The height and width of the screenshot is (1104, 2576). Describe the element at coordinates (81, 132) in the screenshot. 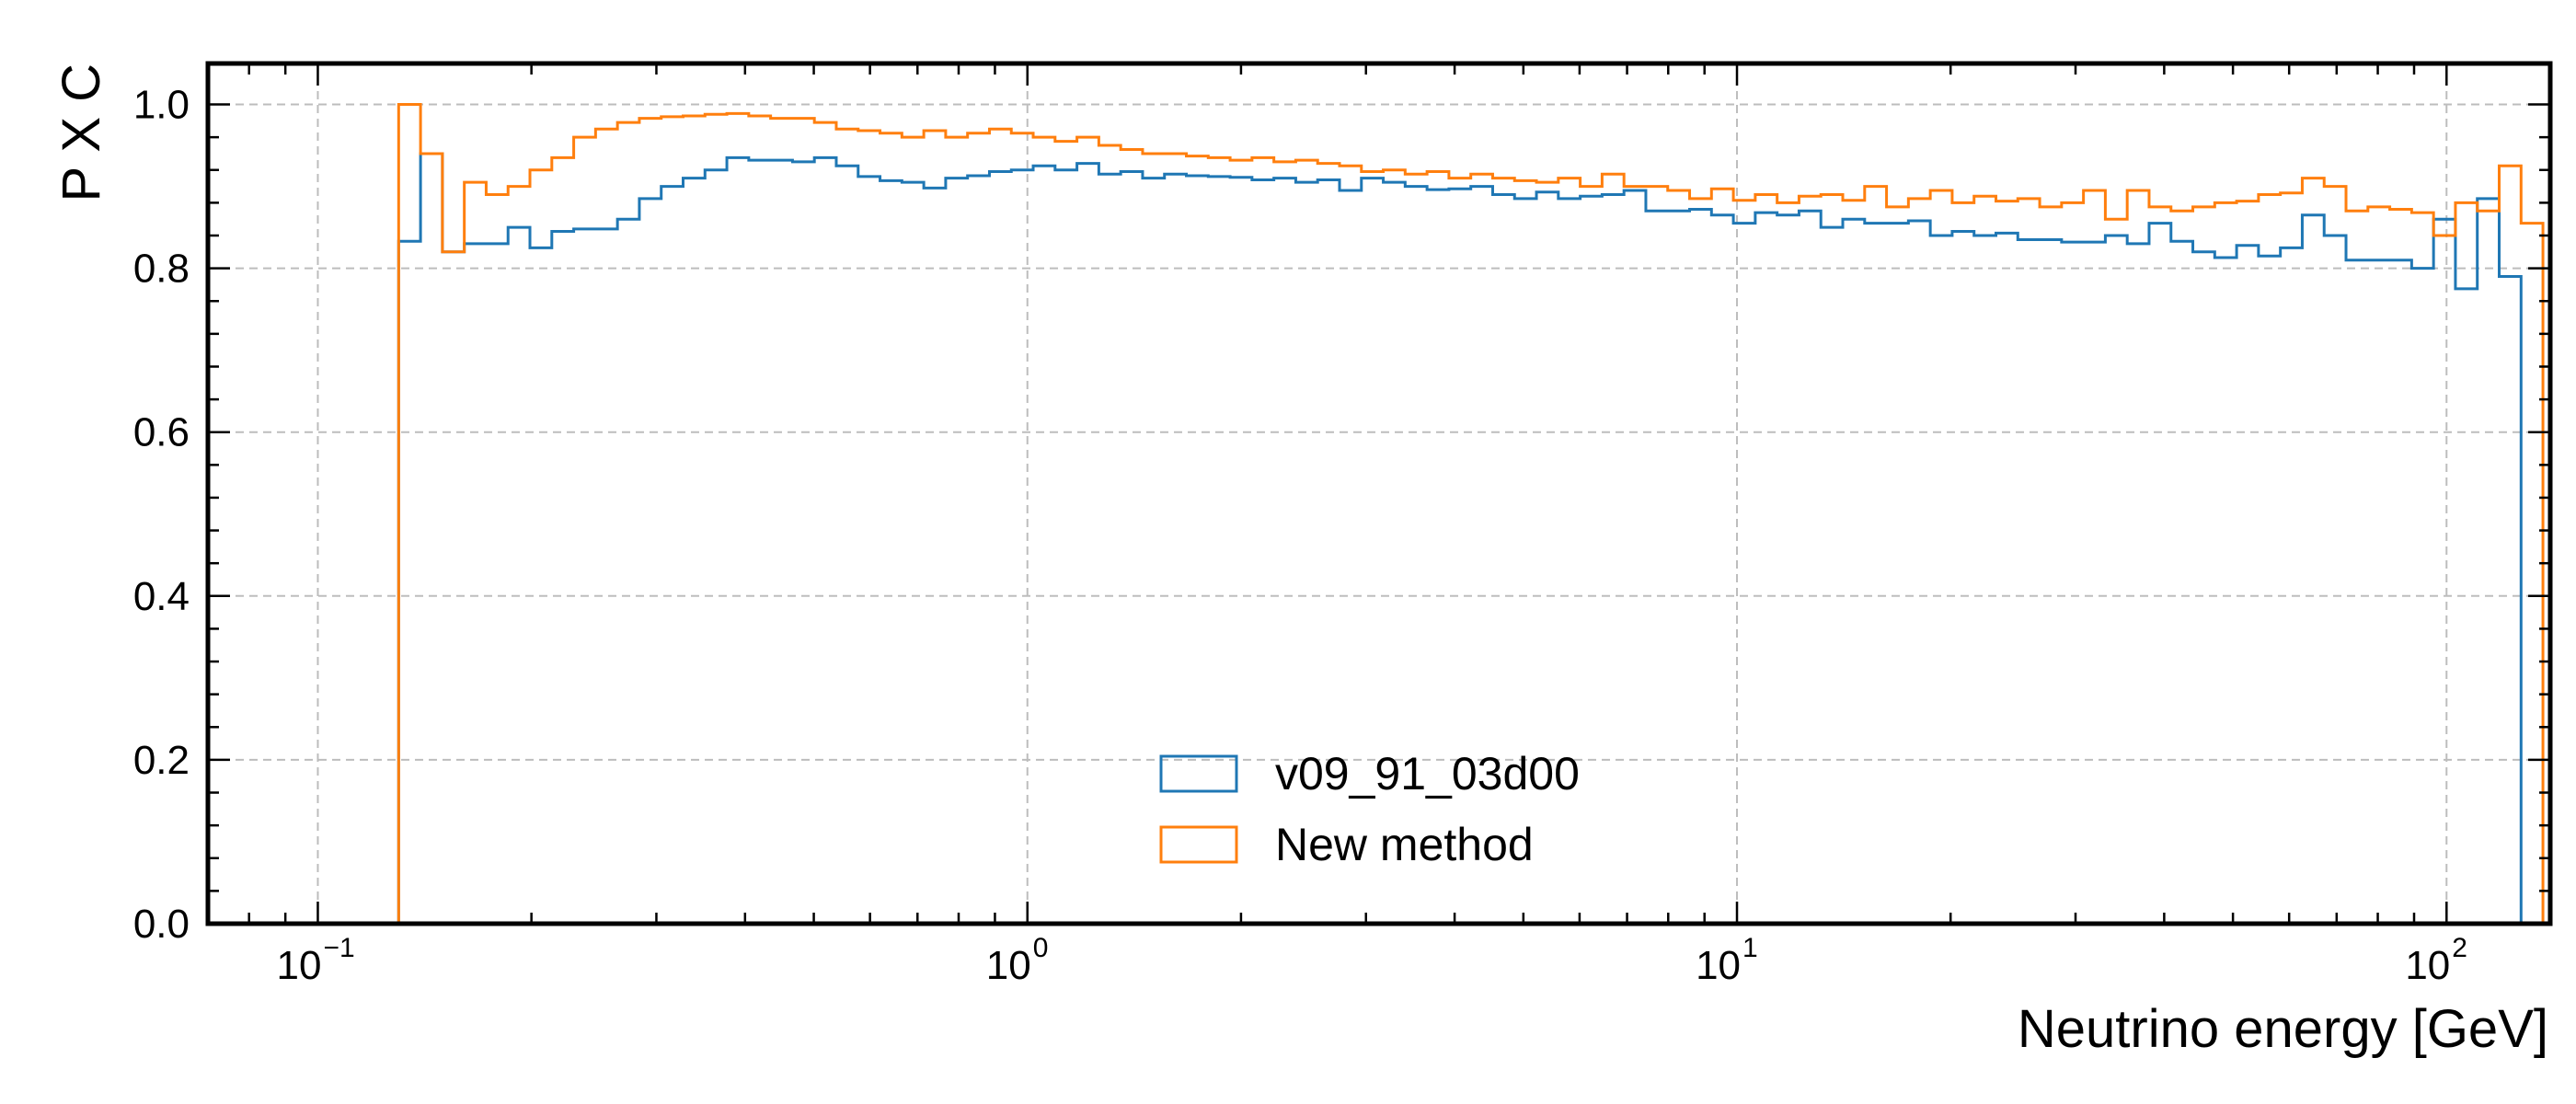

I see `y-axis-label: P X C` at that location.